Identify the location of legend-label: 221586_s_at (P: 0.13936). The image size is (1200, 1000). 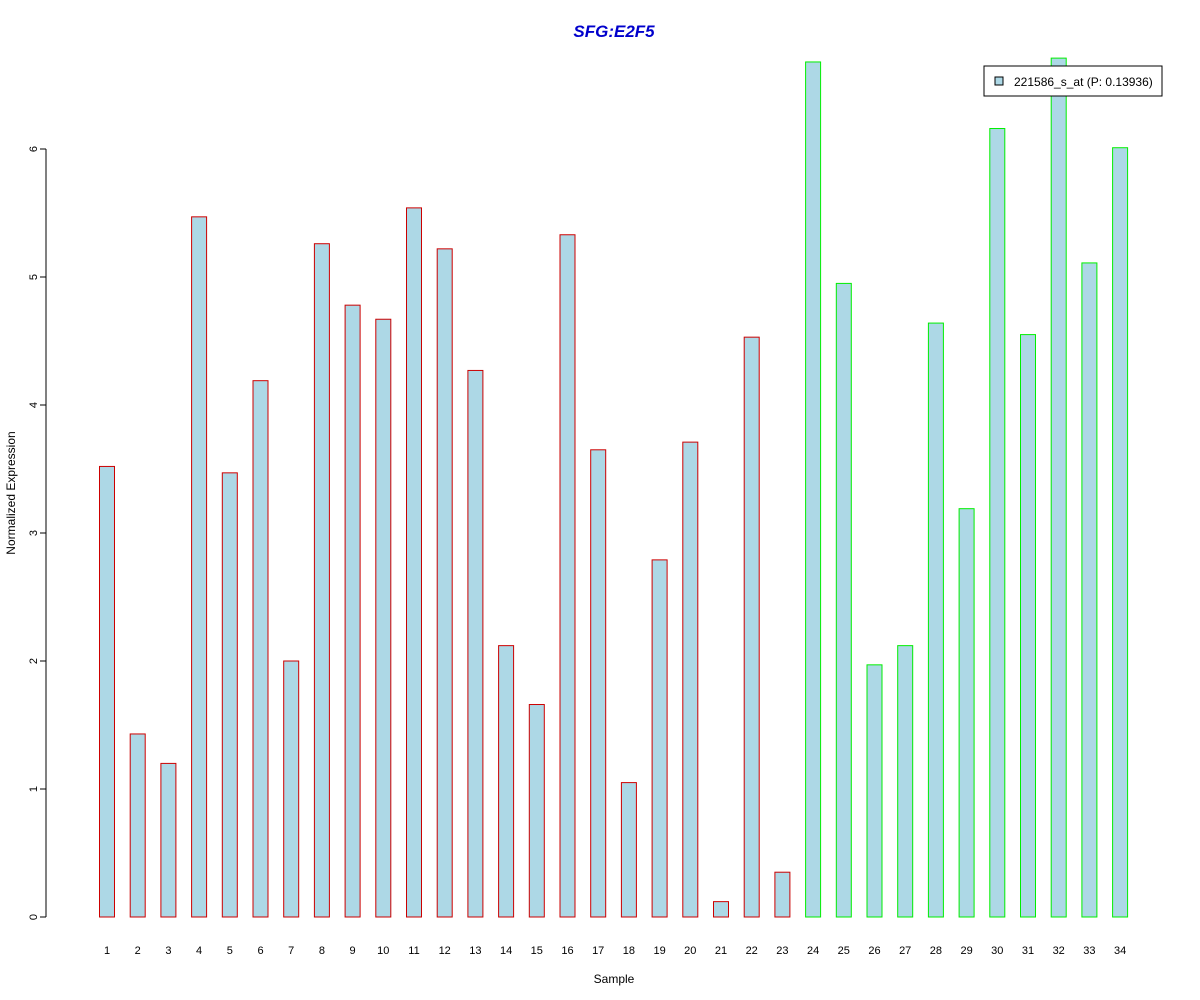
(1083, 82).